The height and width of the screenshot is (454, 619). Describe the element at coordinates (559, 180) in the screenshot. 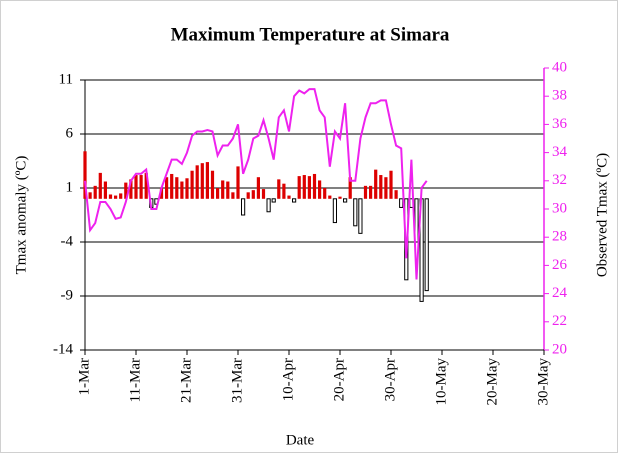

I see `y2-tick-label: 32` at that location.